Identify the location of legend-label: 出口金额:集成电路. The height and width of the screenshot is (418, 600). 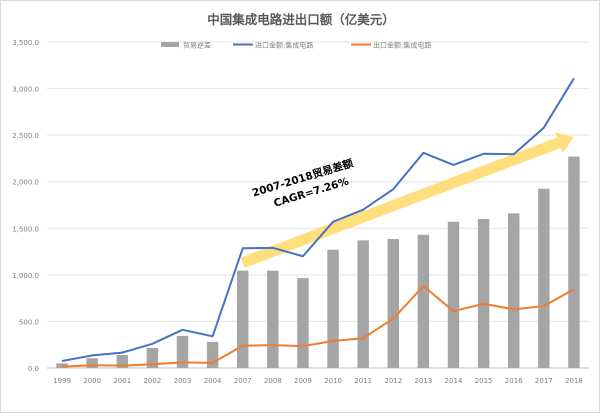
(402, 45).